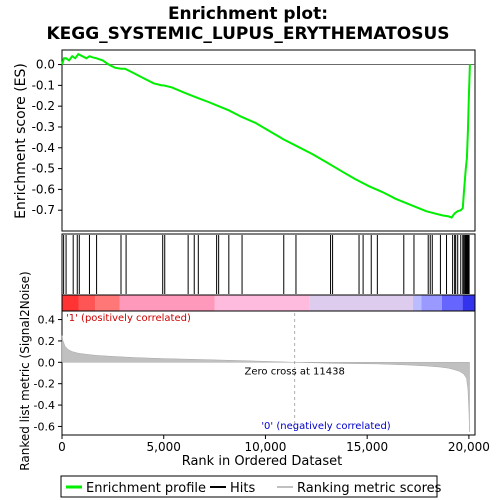 The image size is (500, 500). Describe the element at coordinates (367, 447) in the screenshot. I see `x-tick-label: 15,000` at that location.